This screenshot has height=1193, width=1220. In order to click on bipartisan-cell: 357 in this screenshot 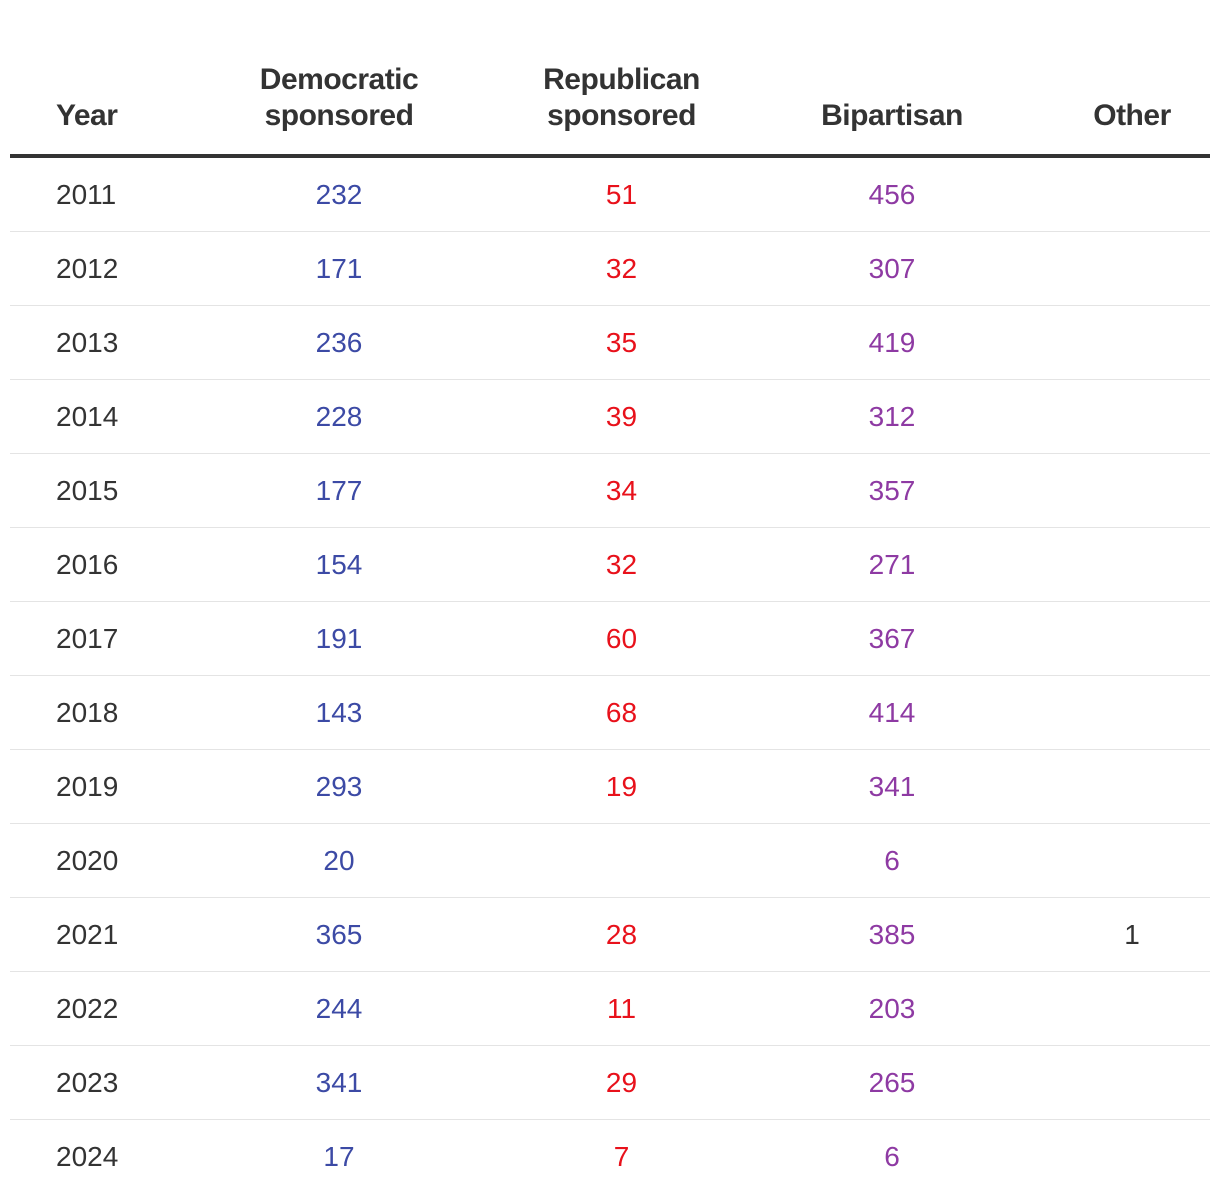, I will do `click(892, 491)`.